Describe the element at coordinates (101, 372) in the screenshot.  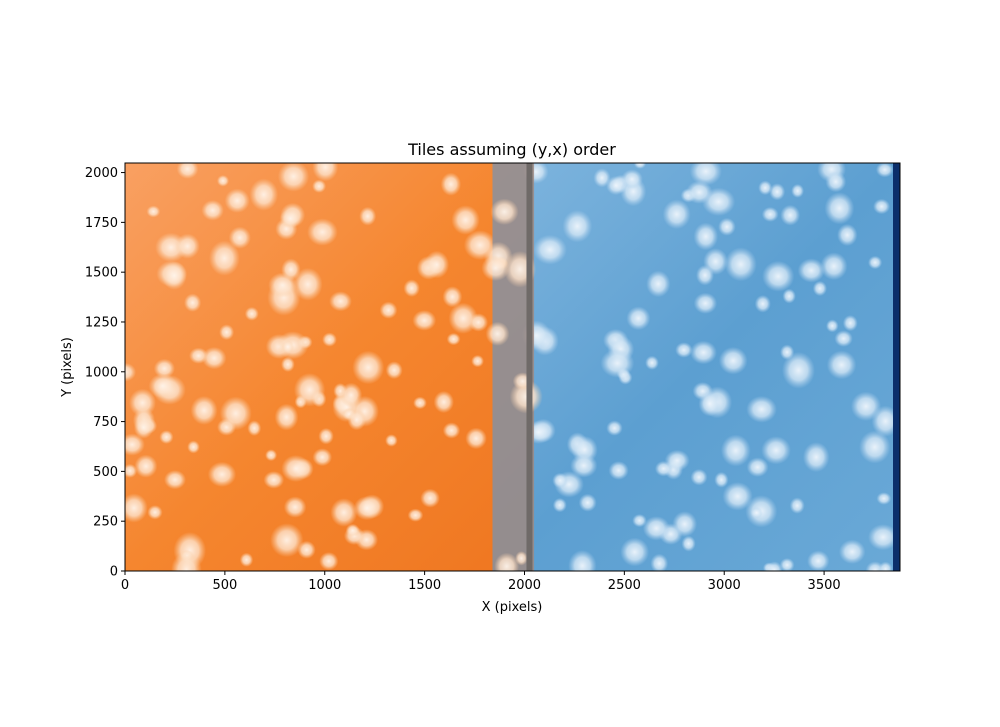
I see `y-tick-label: 1000` at that location.